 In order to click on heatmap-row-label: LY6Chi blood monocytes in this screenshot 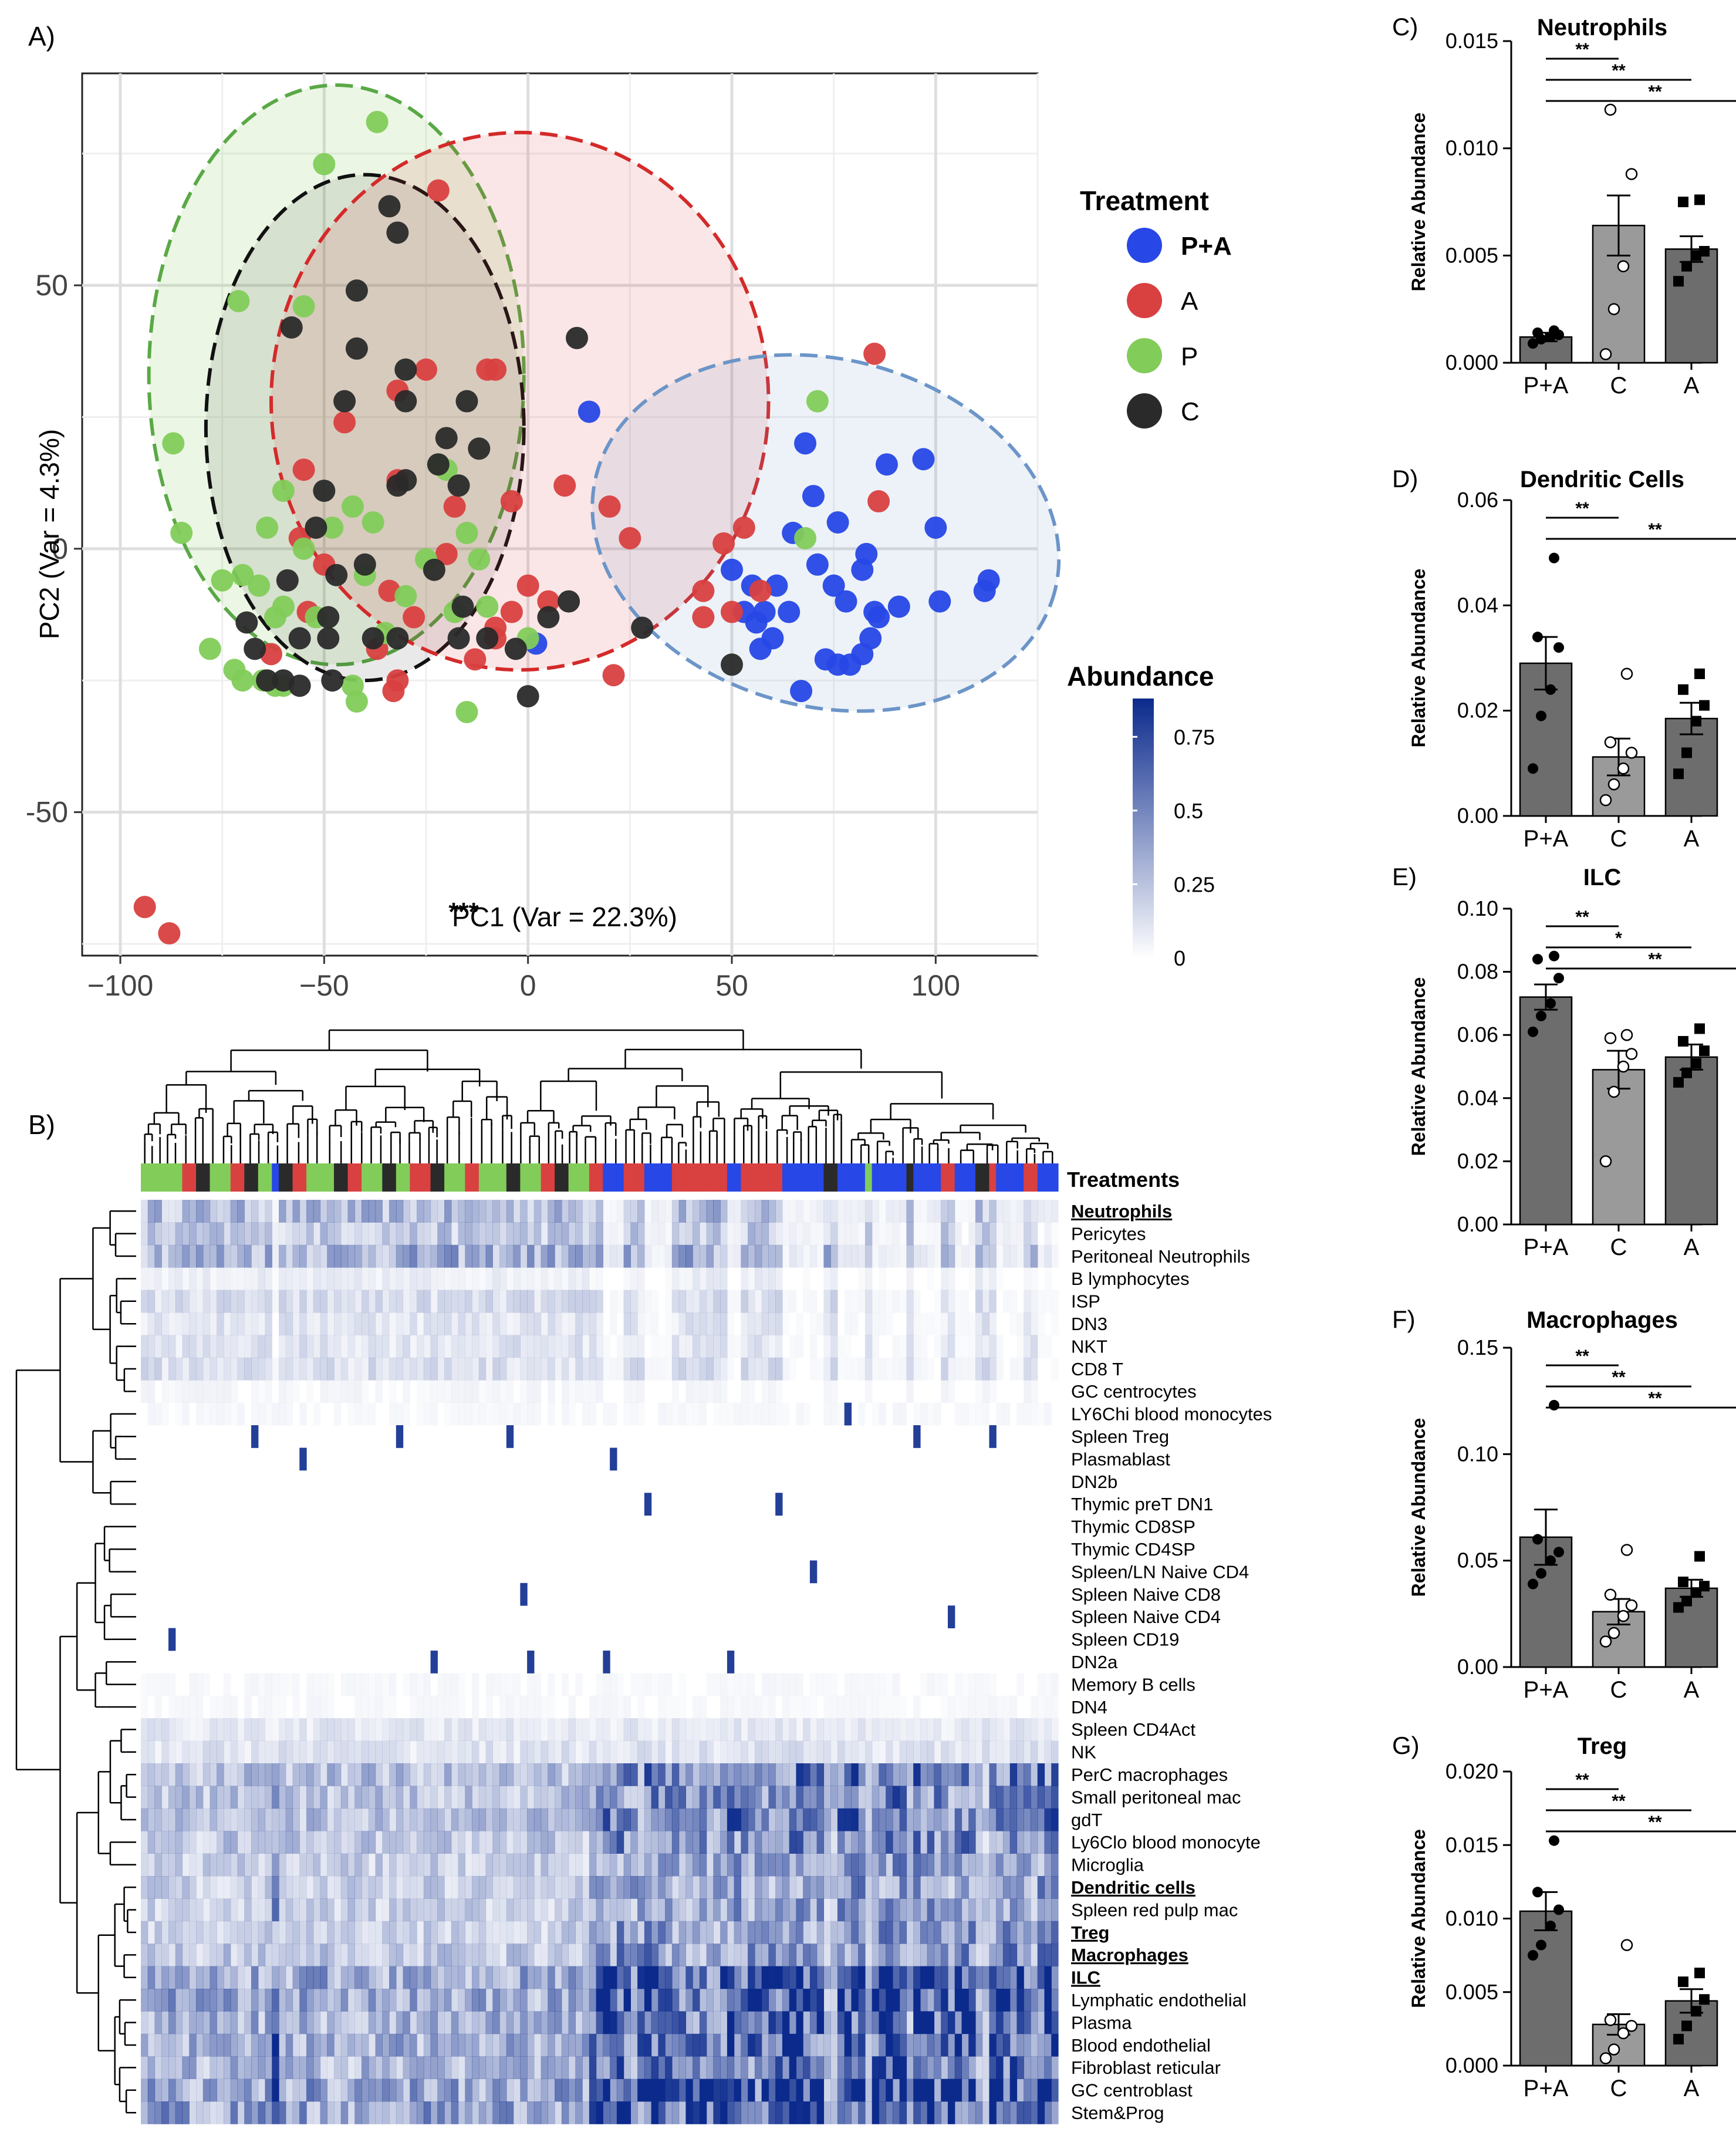, I will do `click(1172, 1414)`.